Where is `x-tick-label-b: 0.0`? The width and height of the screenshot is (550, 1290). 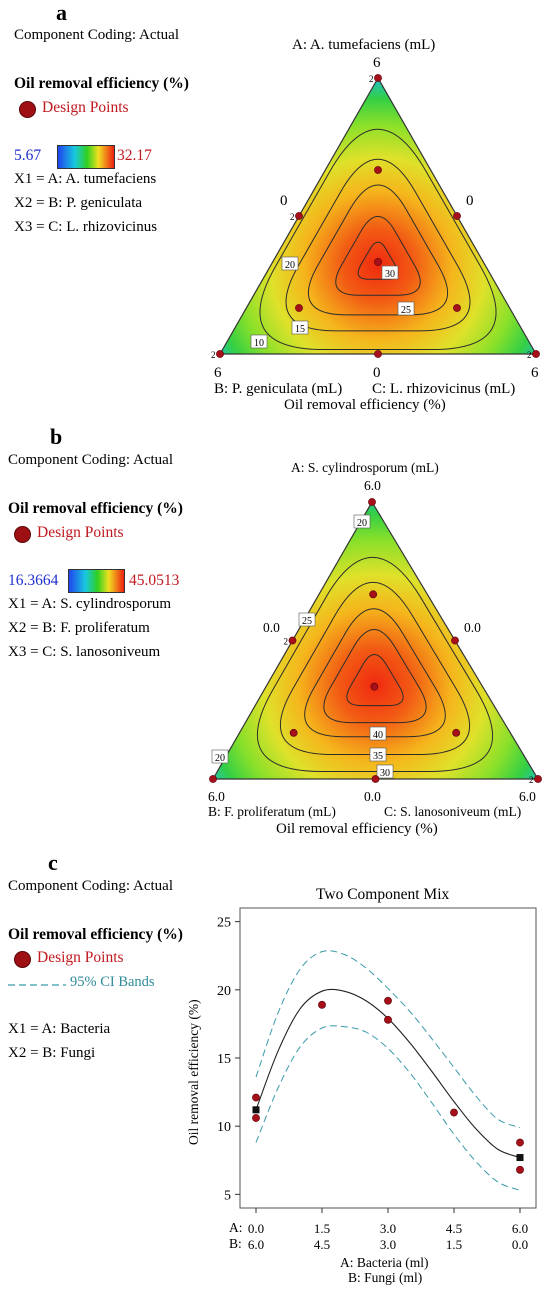
x-tick-label-b: 0.0 is located at coordinates (520, 1244).